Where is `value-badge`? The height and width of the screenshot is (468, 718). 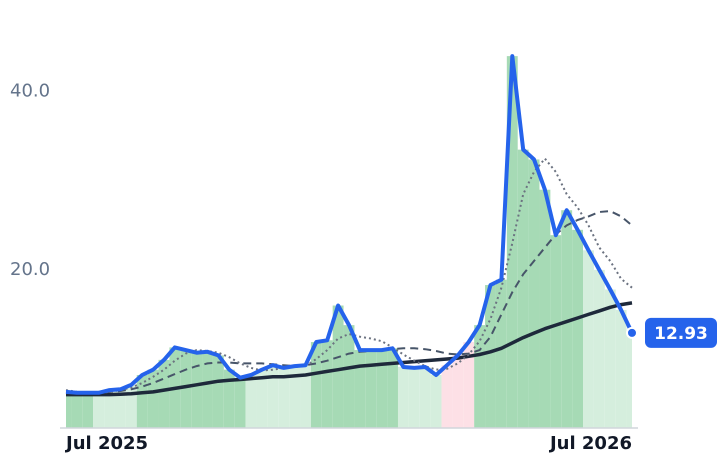
value-badge is located at coordinates (681, 332).